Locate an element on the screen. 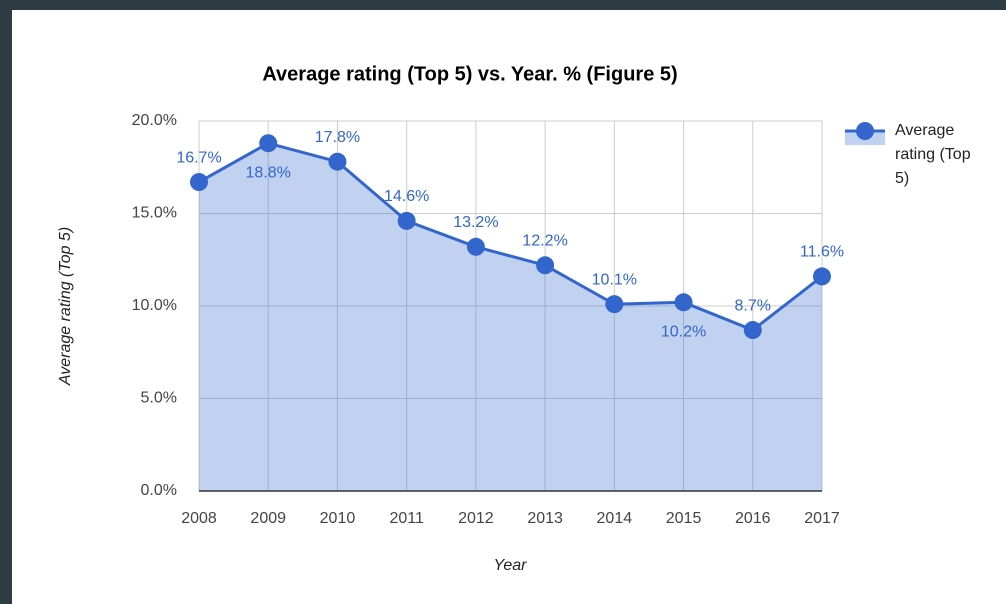  data-label: 10.2% is located at coordinates (683, 332).